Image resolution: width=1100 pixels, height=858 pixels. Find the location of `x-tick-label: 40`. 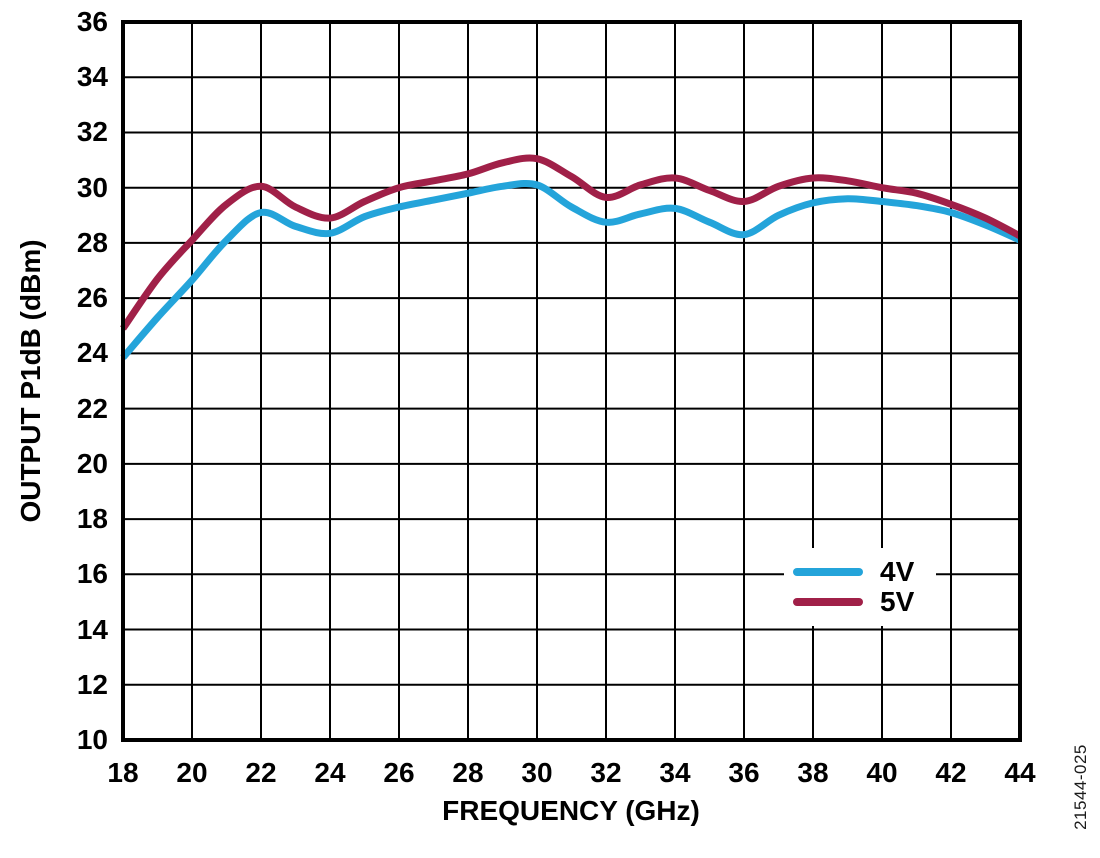

x-tick-label: 40 is located at coordinates (882, 772).